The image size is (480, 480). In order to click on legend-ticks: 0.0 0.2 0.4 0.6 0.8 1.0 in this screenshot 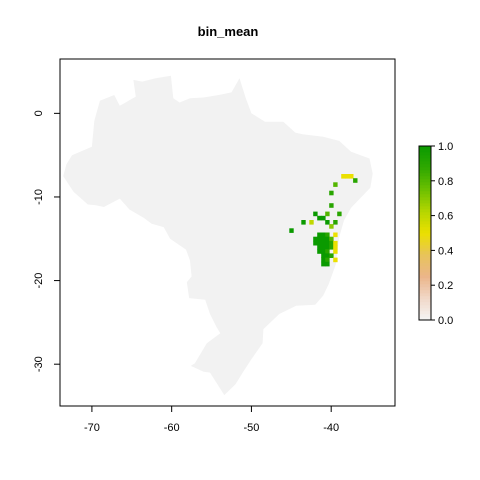, I will do `click(442, 234)`.